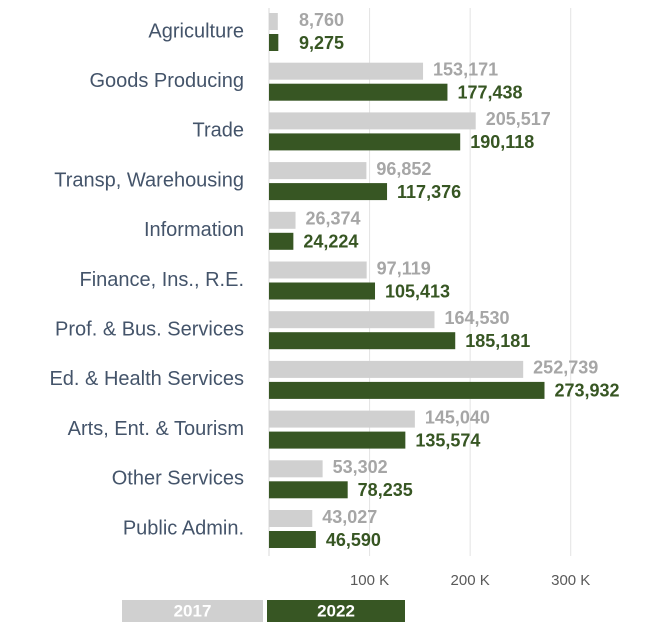 This screenshot has height=624, width=647. What do you see at coordinates (385, 490) in the screenshot?
I see `value-label: 78,235` at bounding box center [385, 490].